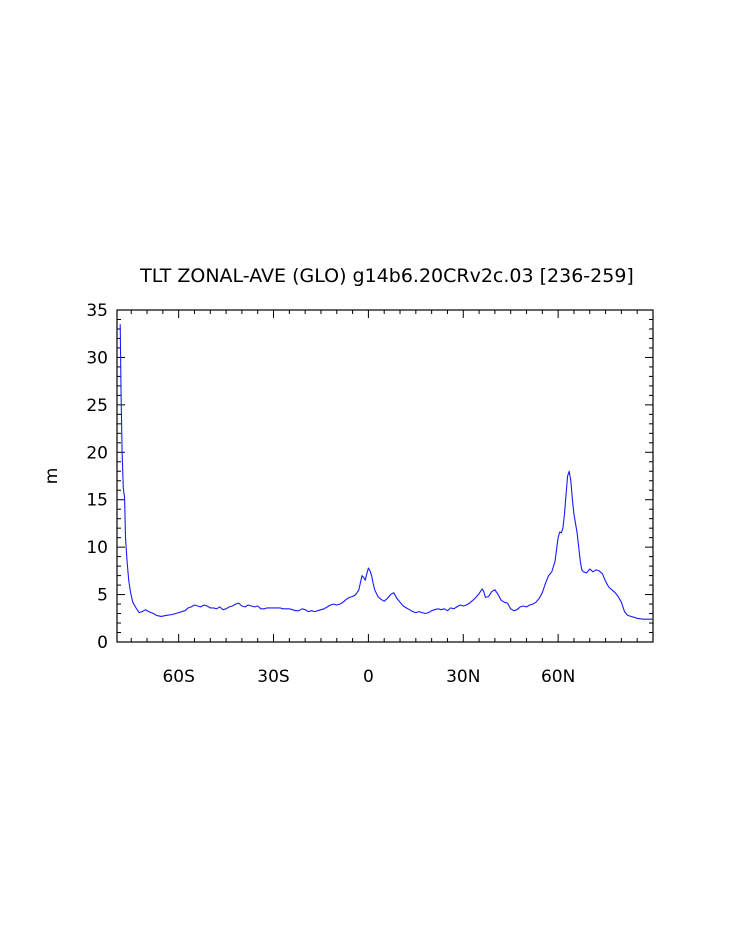 This screenshot has height=945, width=733. I want to click on x-tick-label: 60N, so click(558, 677).